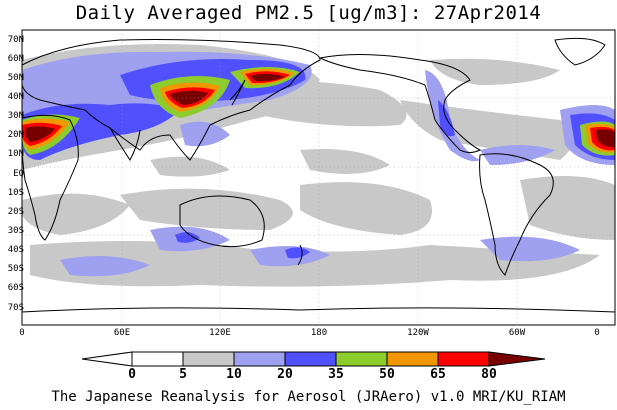 The width and height of the screenshot is (617, 410). Describe the element at coordinates (18, 174) in the screenshot. I see `lat-label: EQ` at that location.